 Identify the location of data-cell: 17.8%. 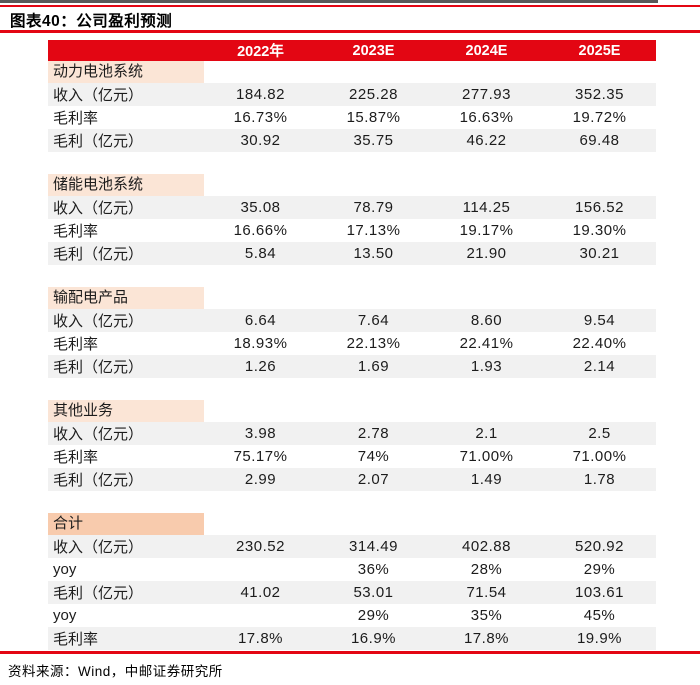
(486, 638).